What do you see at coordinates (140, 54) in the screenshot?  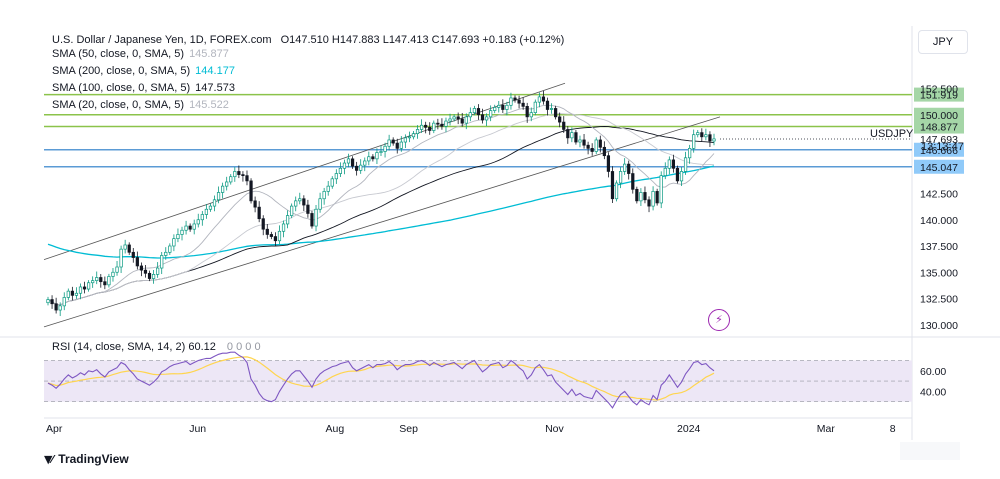 I see `legend-sma-50: SMA (50, close, 0, SMA, 5) 145.877` at bounding box center [140, 54].